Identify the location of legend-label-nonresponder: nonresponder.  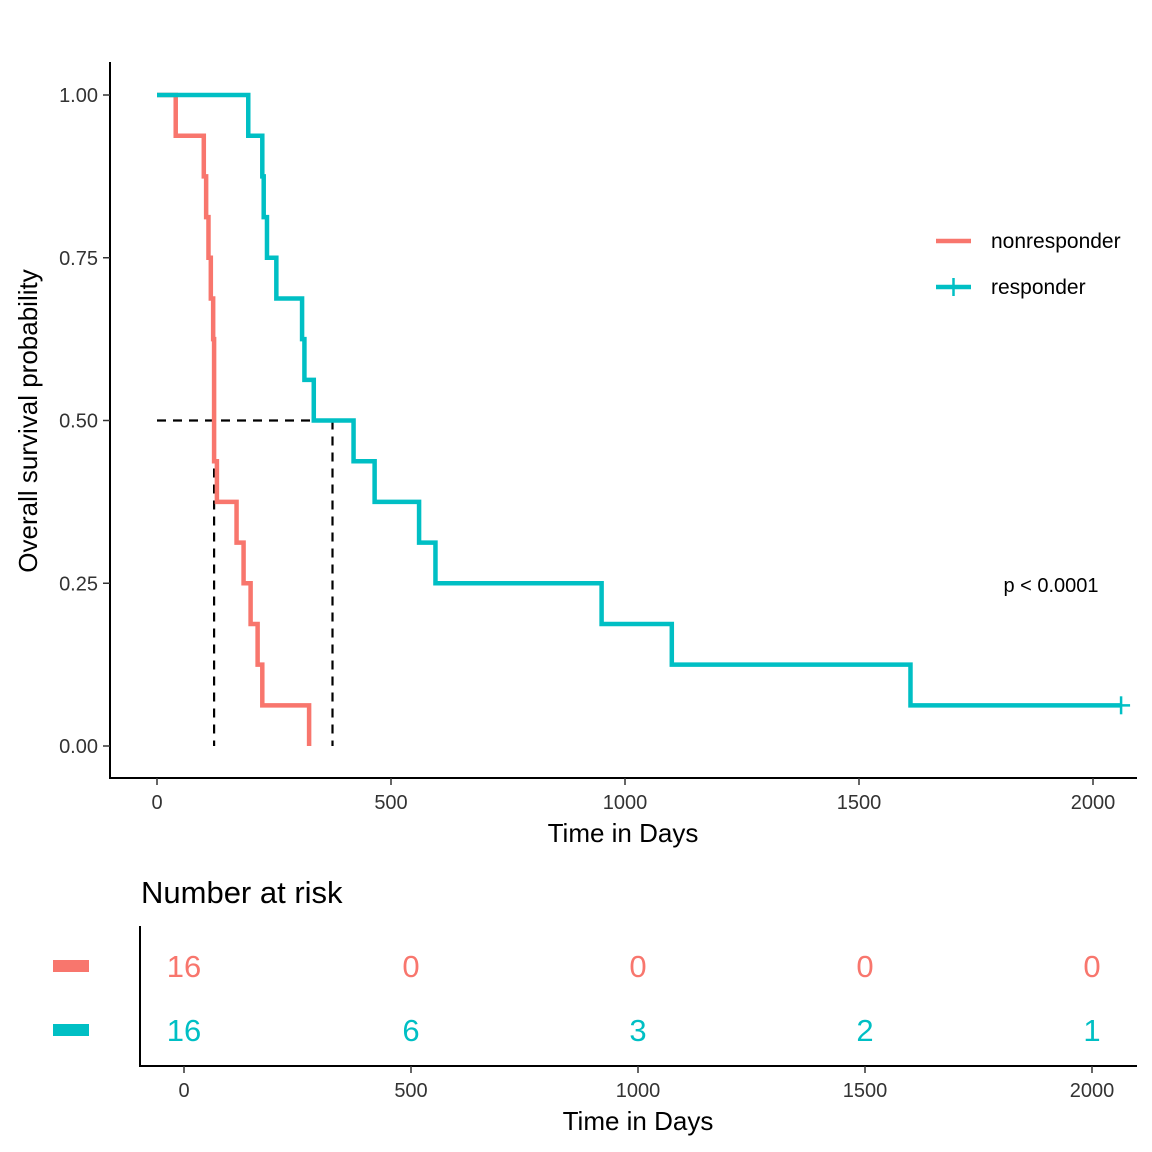
(1056, 241).